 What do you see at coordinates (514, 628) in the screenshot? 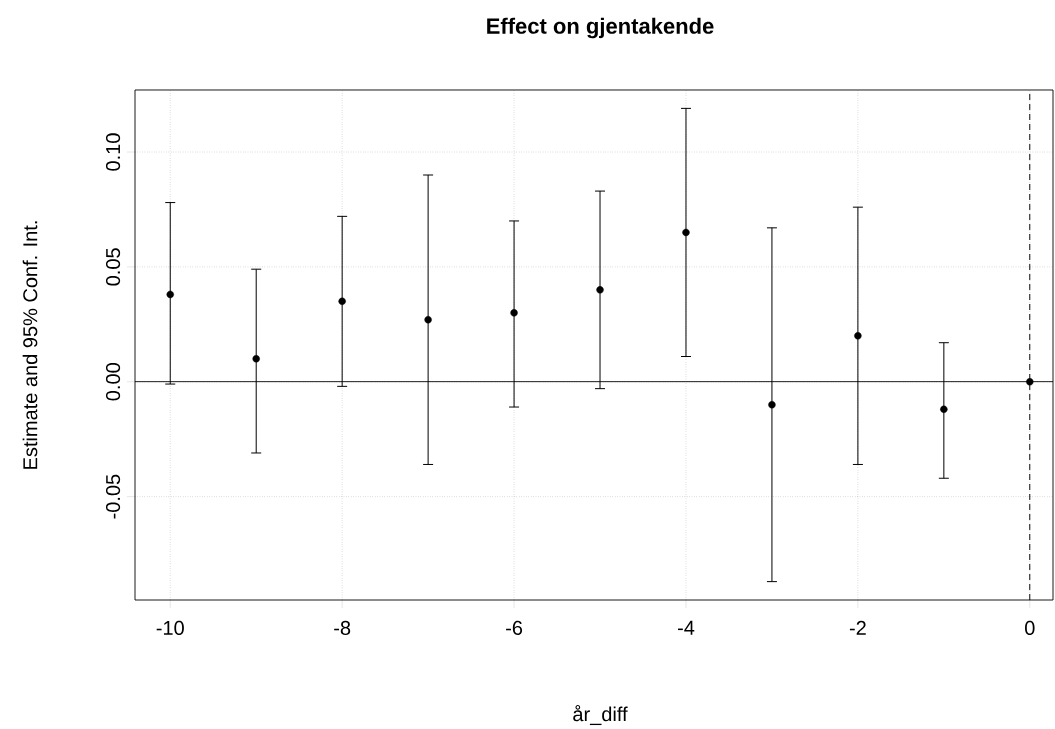
I see `x-tick-label: -6` at bounding box center [514, 628].